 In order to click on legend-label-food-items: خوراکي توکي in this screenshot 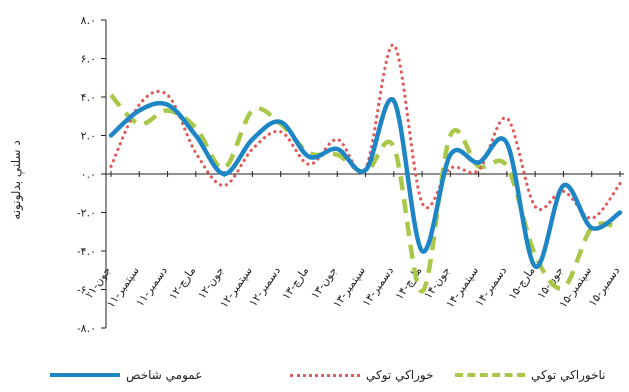, I will do `click(400, 375)`.